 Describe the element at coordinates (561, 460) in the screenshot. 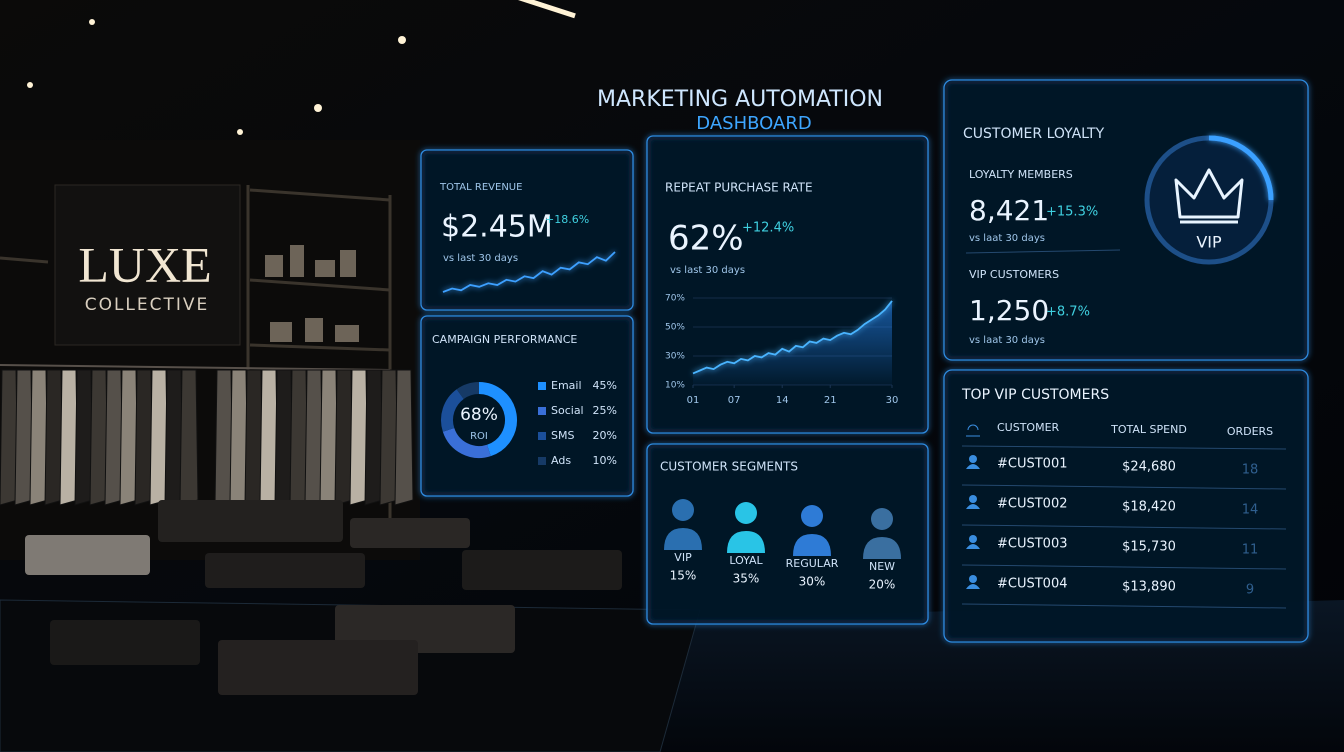

I see `legend-label: Ads` at that location.